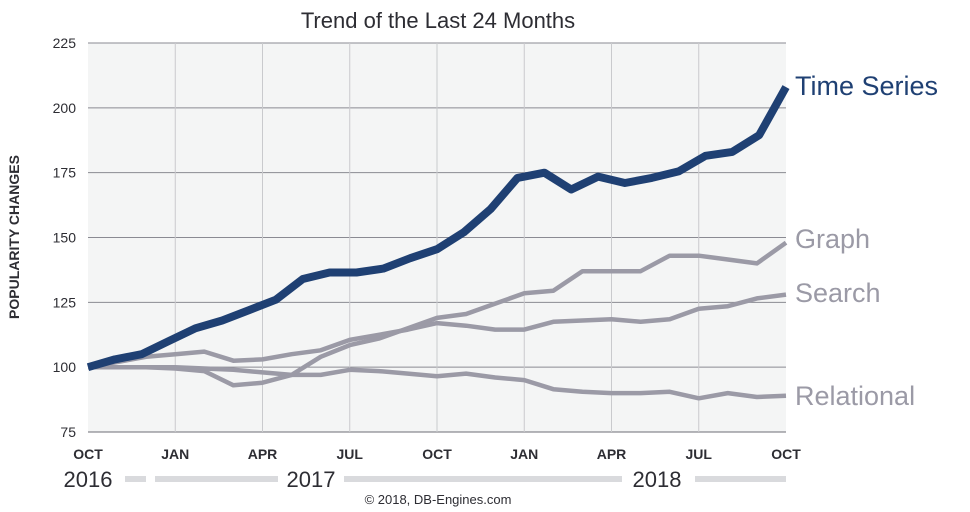  What do you see at coordinates (838, 293) in the screenshot?
I see `series-label-search: Search` at bounding box center [838, 293].